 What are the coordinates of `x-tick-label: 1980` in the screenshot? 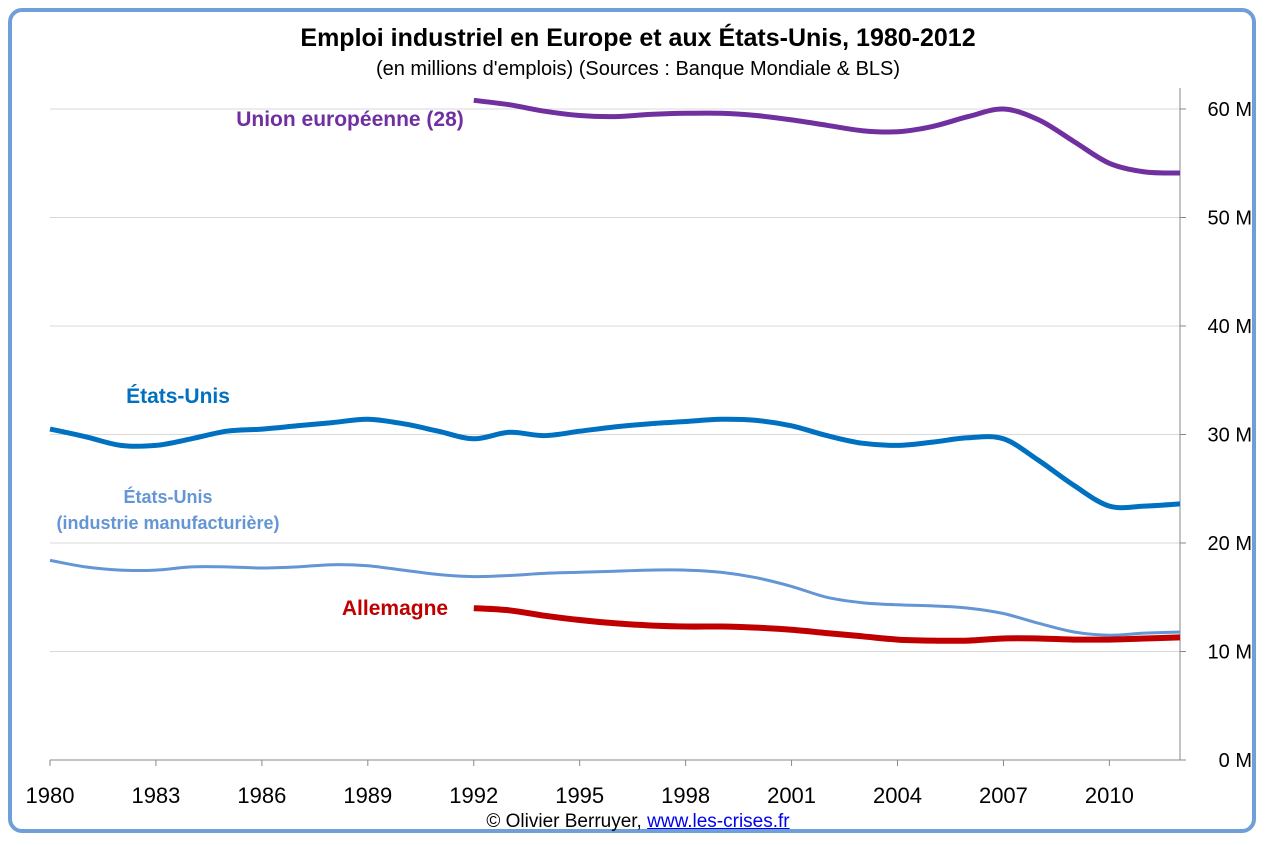 It's located at (50, 795).